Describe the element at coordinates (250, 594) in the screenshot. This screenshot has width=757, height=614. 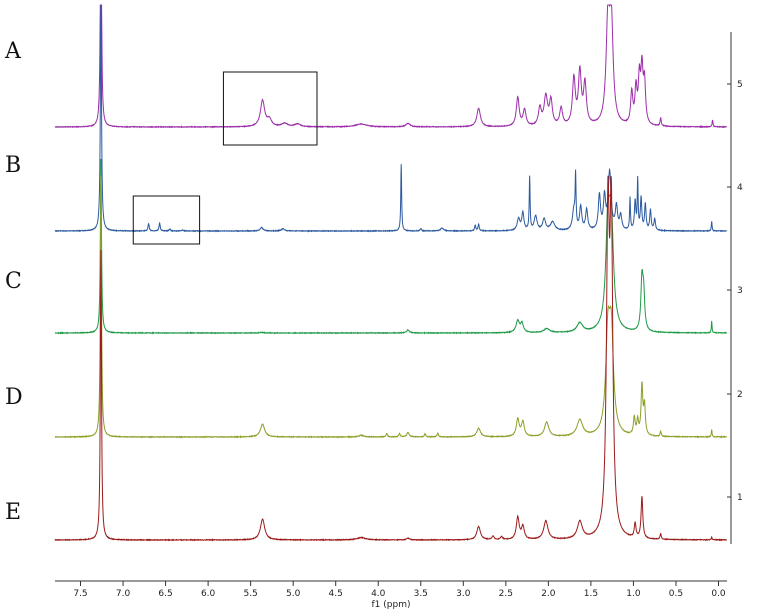
I see `x-tick-label: 5.5` at that location.